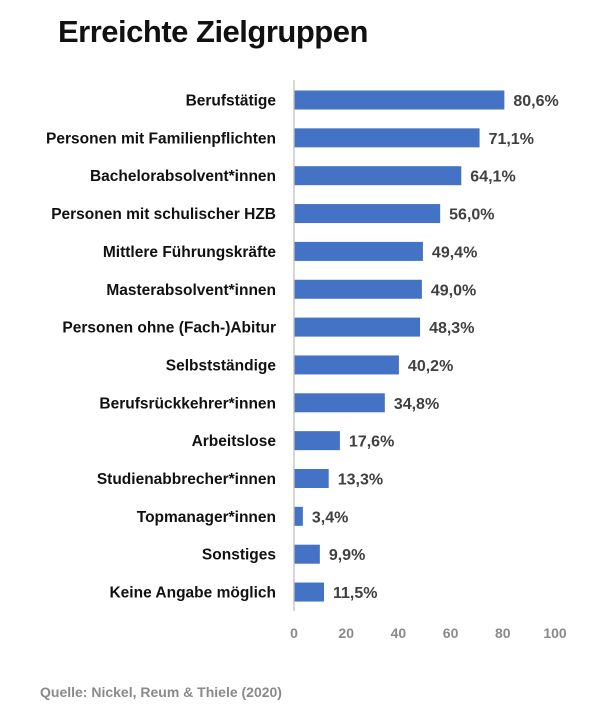  What do you see at coordinates (347, 555) in the screenshot?
I see `value-label: 9,9%` at bounding box center [347, 555].